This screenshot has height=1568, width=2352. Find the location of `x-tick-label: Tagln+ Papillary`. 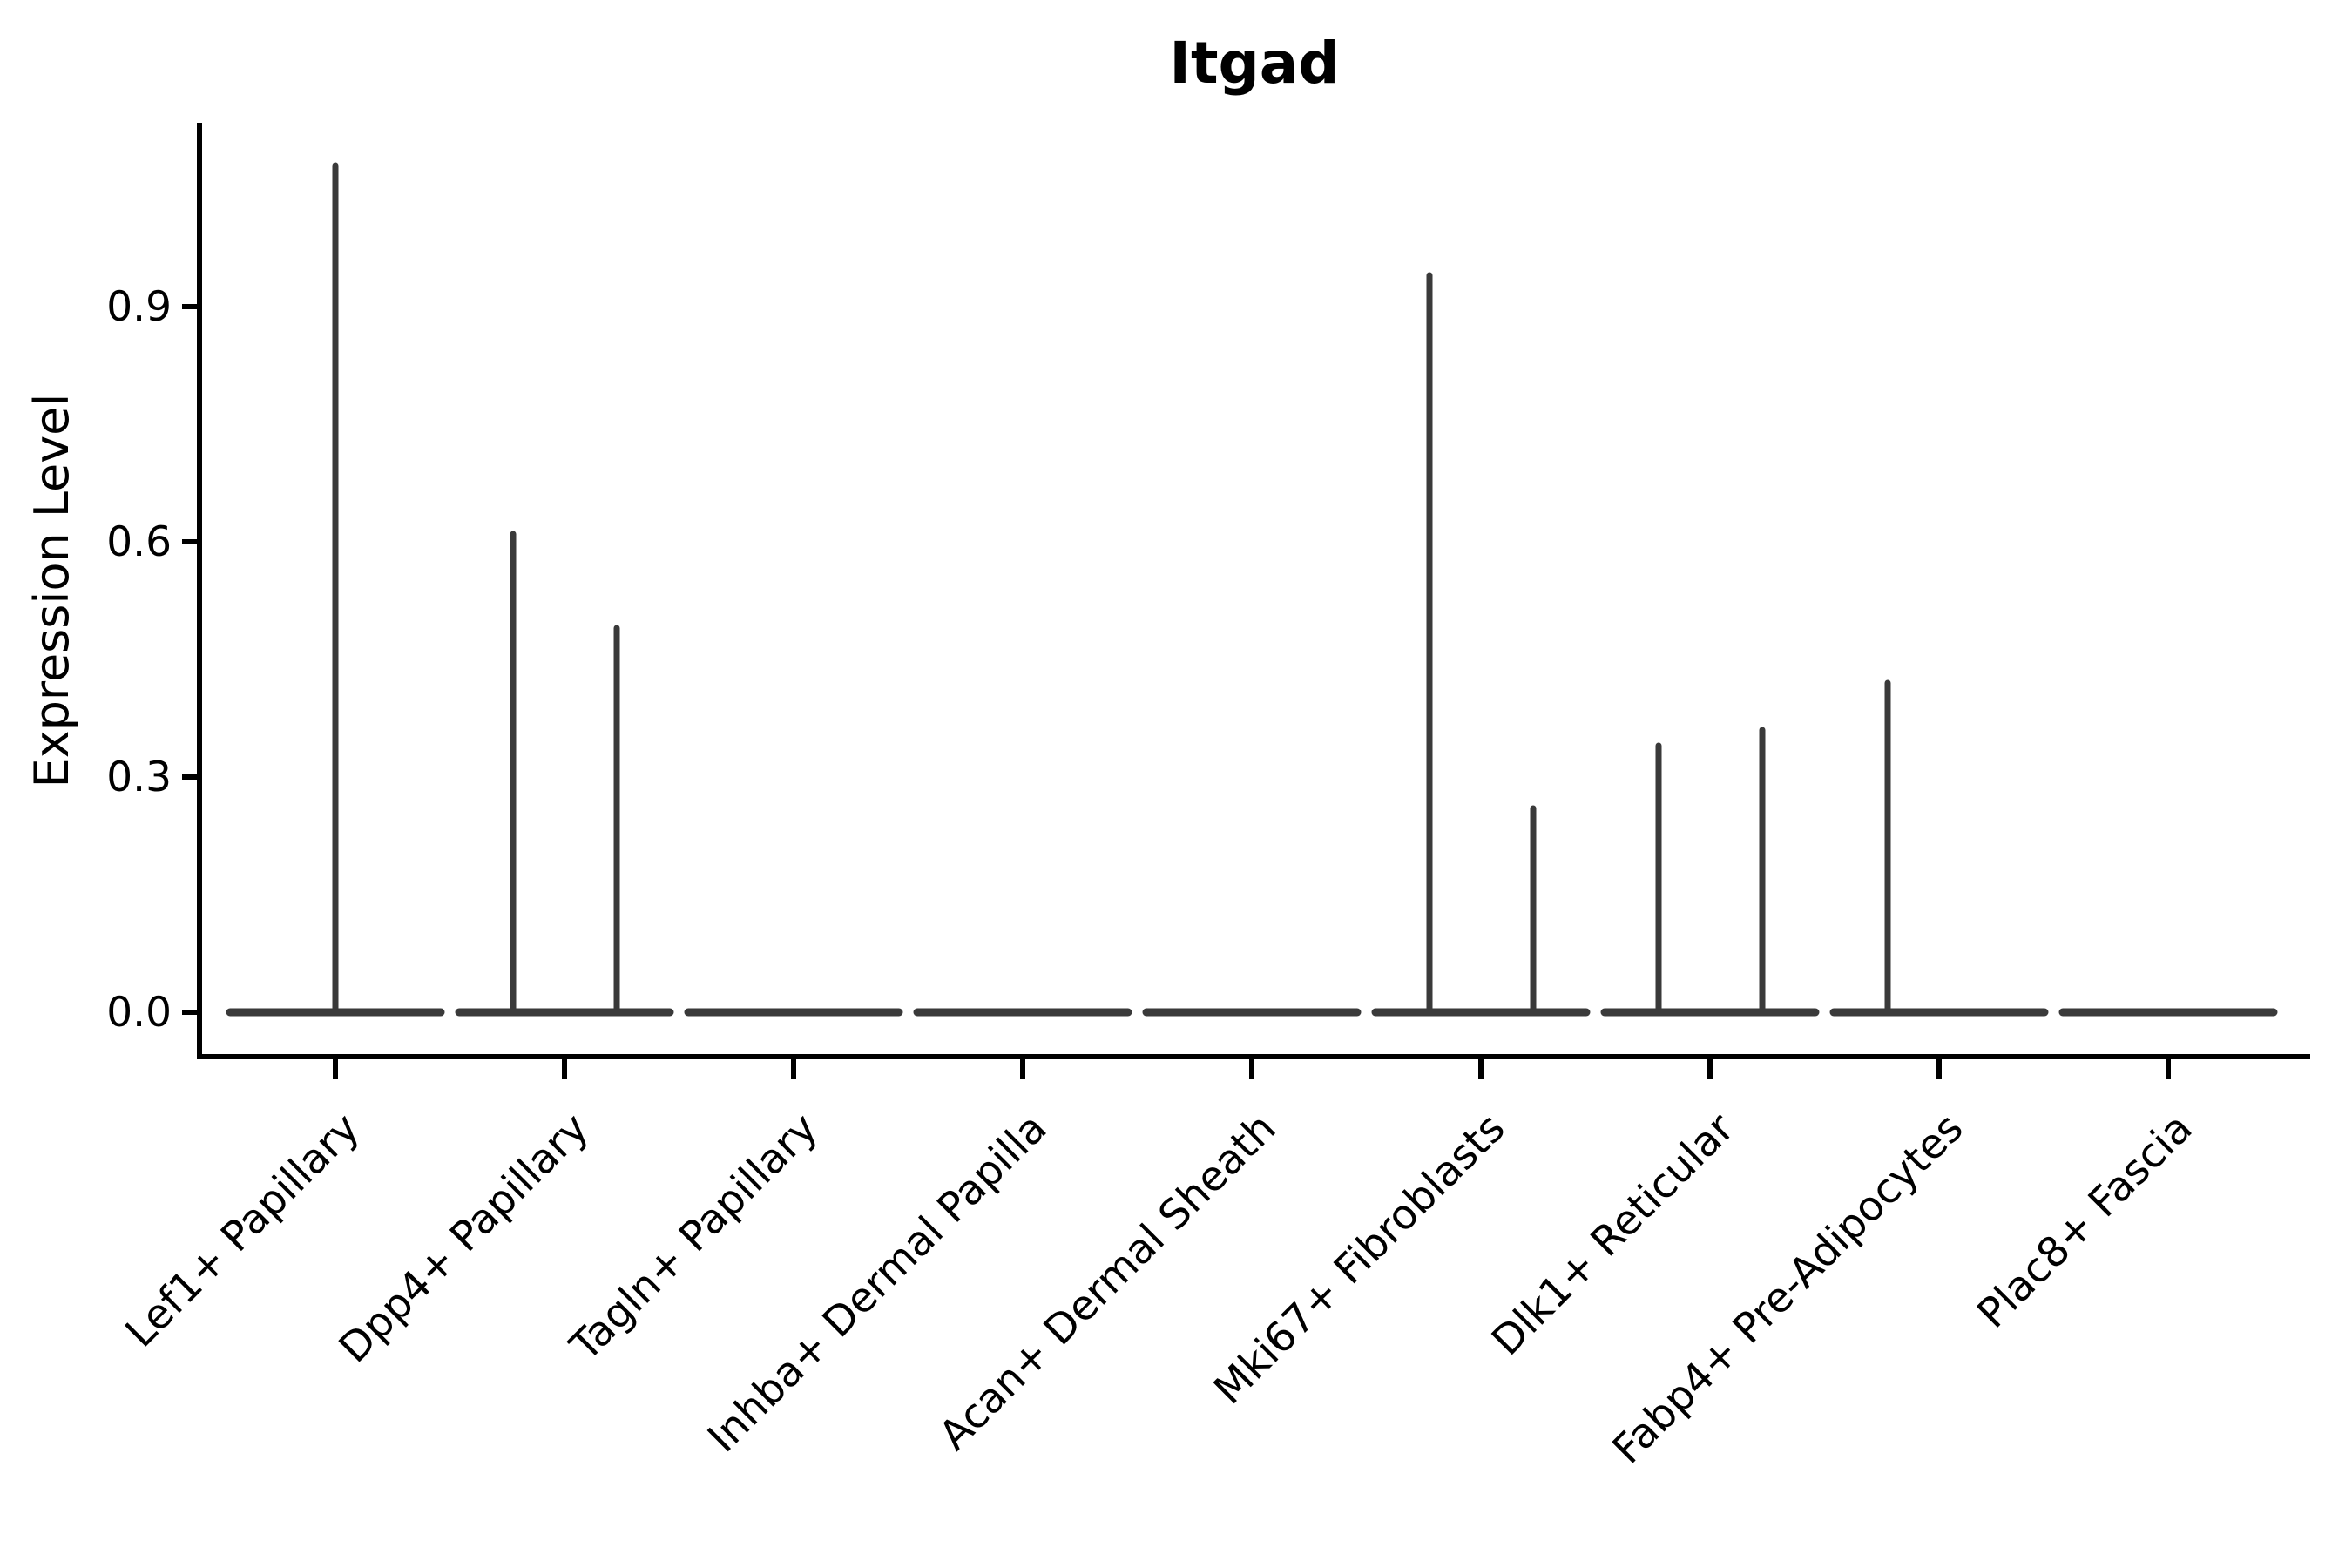

x-tick-label: Tagln+ Papillary is located at coordinates (694, 1238).